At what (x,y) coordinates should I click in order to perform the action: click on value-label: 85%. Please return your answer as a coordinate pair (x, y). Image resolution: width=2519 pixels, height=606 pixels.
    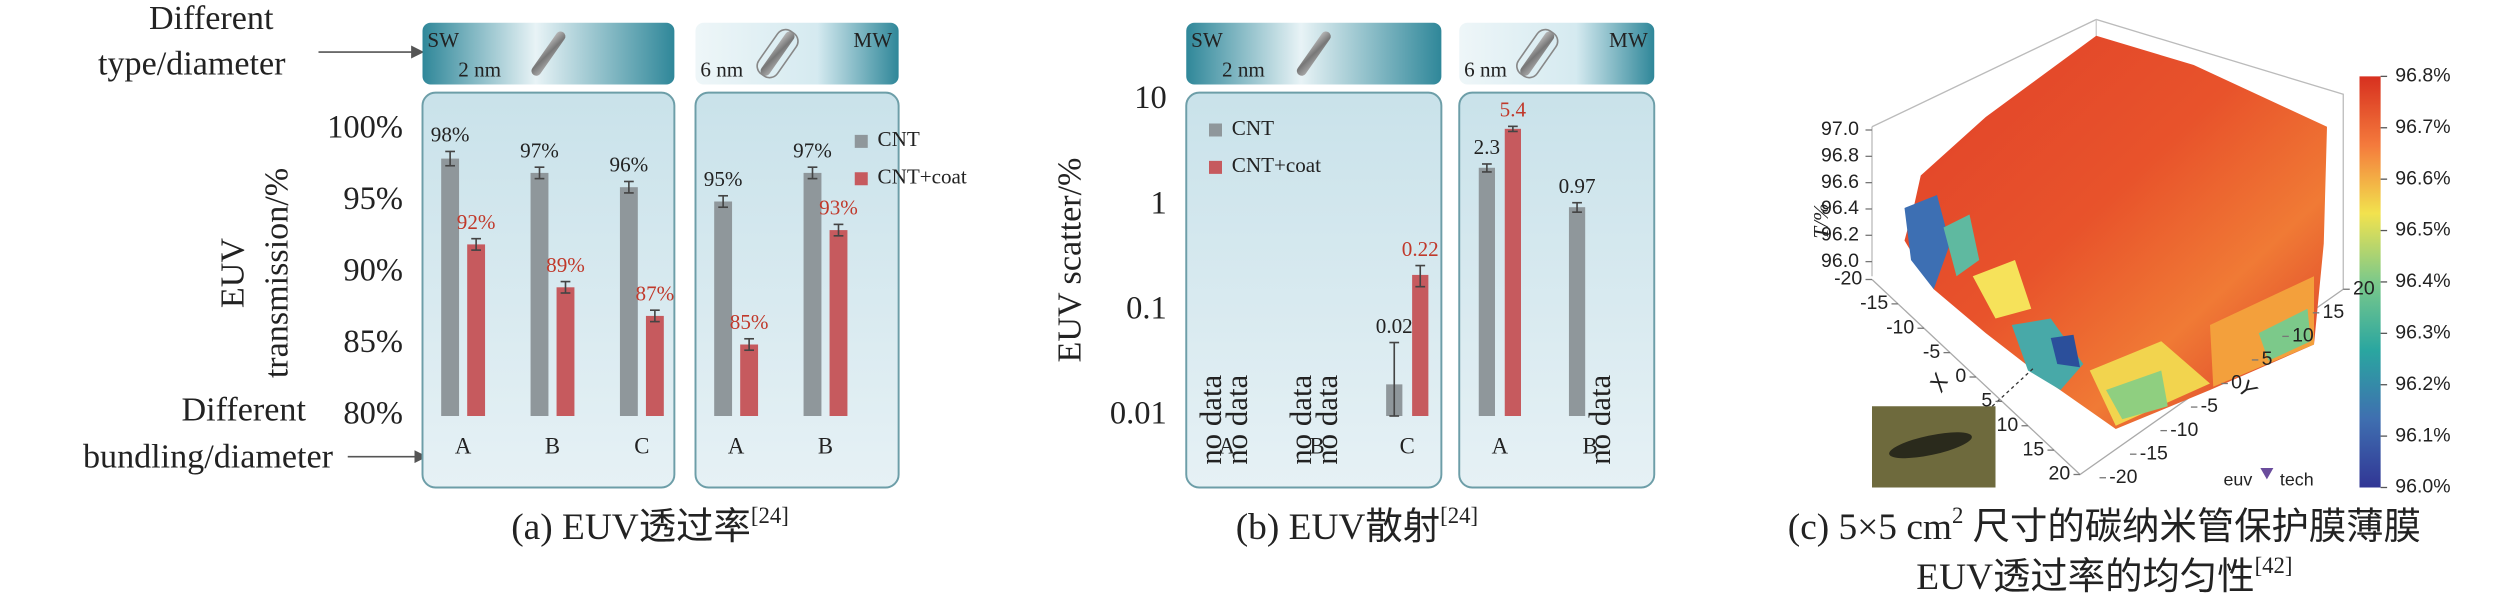
    Looking at the image, I should click on (749, 322).